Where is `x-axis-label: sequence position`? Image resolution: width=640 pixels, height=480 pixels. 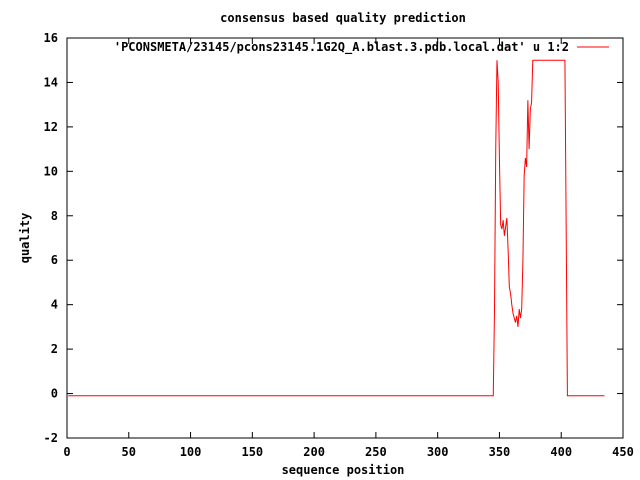
x-axis-label: sequence position is located at coordinates (343, 470).